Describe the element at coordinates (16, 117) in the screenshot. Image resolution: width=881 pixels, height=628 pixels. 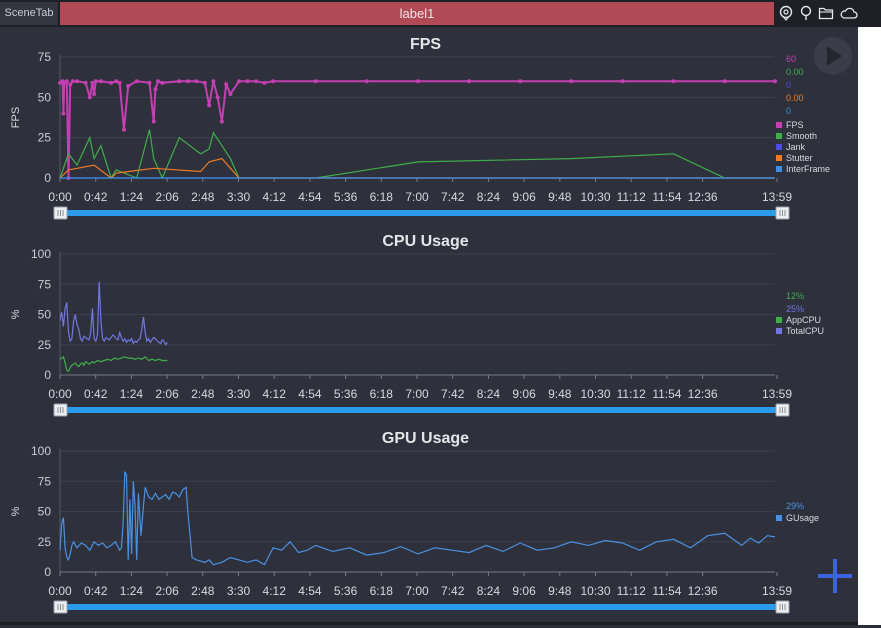
I see `y-axis-label: FPS` at that location.